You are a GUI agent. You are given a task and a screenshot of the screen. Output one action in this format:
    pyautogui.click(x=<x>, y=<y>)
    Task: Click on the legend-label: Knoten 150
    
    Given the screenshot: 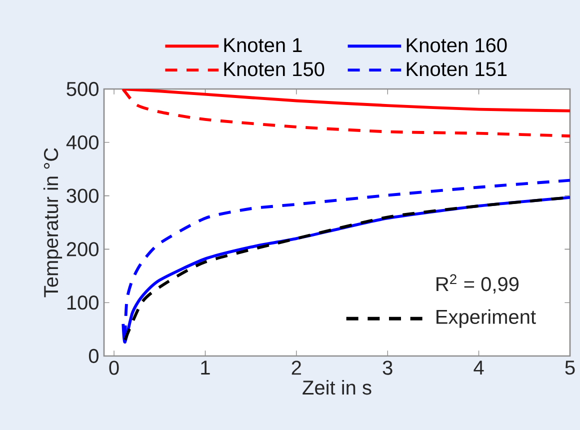 What is the action you would take?
    pyautogui.click(x=274, y=69)
    